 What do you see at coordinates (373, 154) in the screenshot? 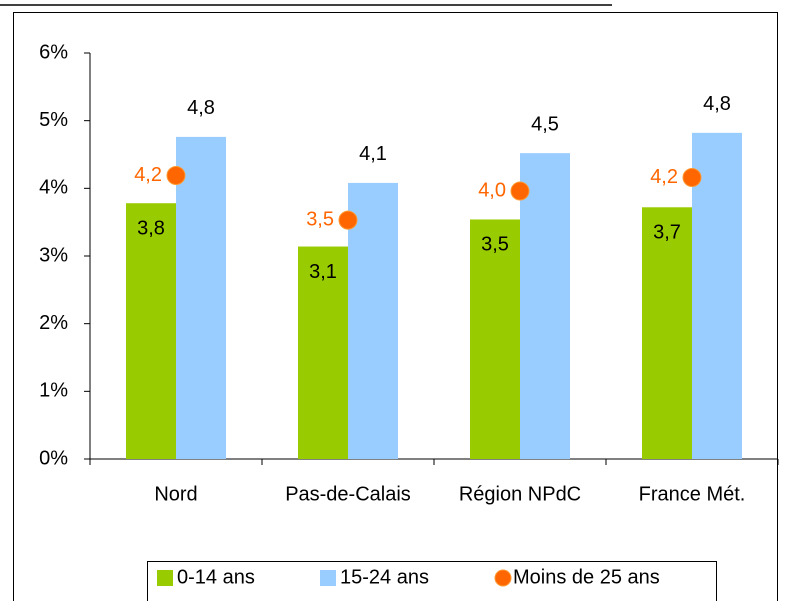
I see `value-label: 4,1` at bounding box center [373, 154].